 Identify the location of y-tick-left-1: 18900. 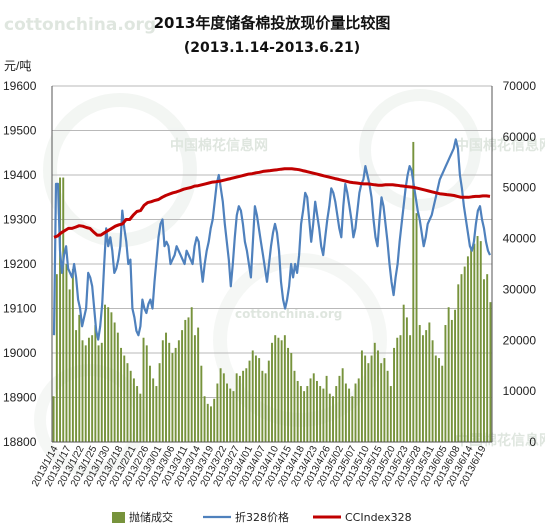
(20, 398).